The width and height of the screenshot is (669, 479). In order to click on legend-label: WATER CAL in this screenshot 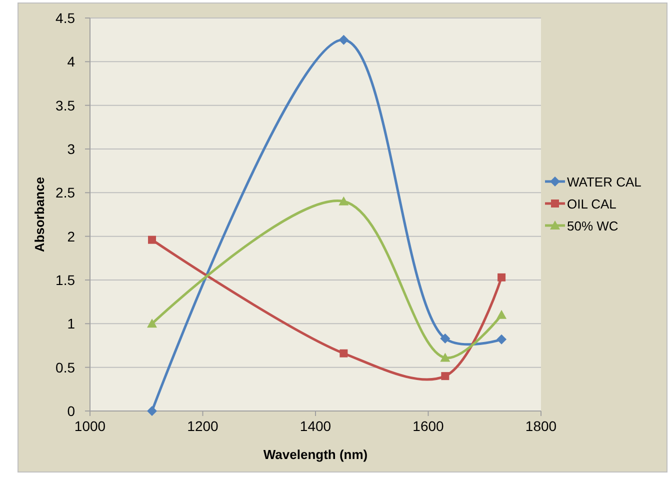, I will do `click(604, 182)`.